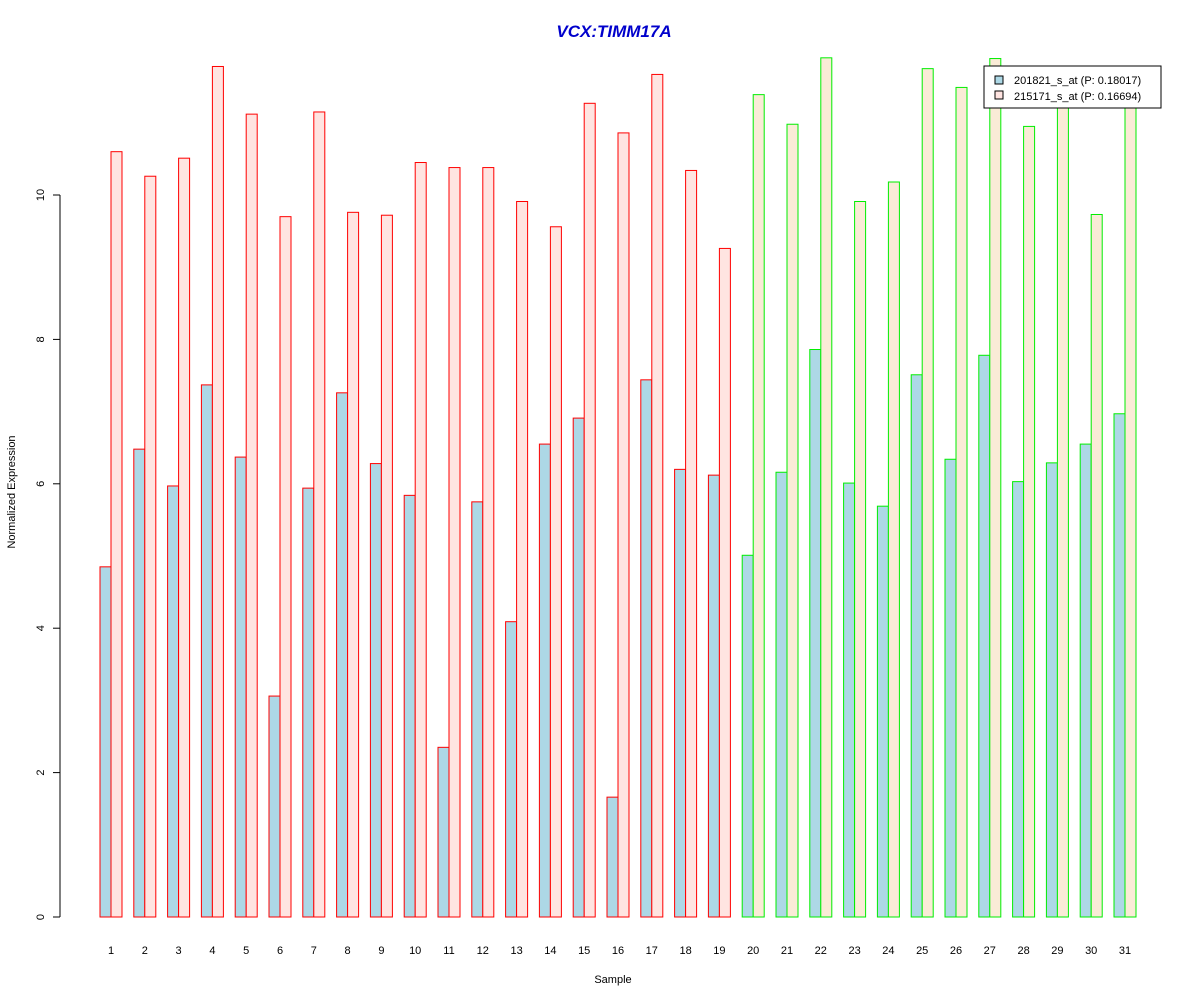 This screenshot has width=1200, height=1000. I want to click on y-tick-label: 4, so click(41, 628).